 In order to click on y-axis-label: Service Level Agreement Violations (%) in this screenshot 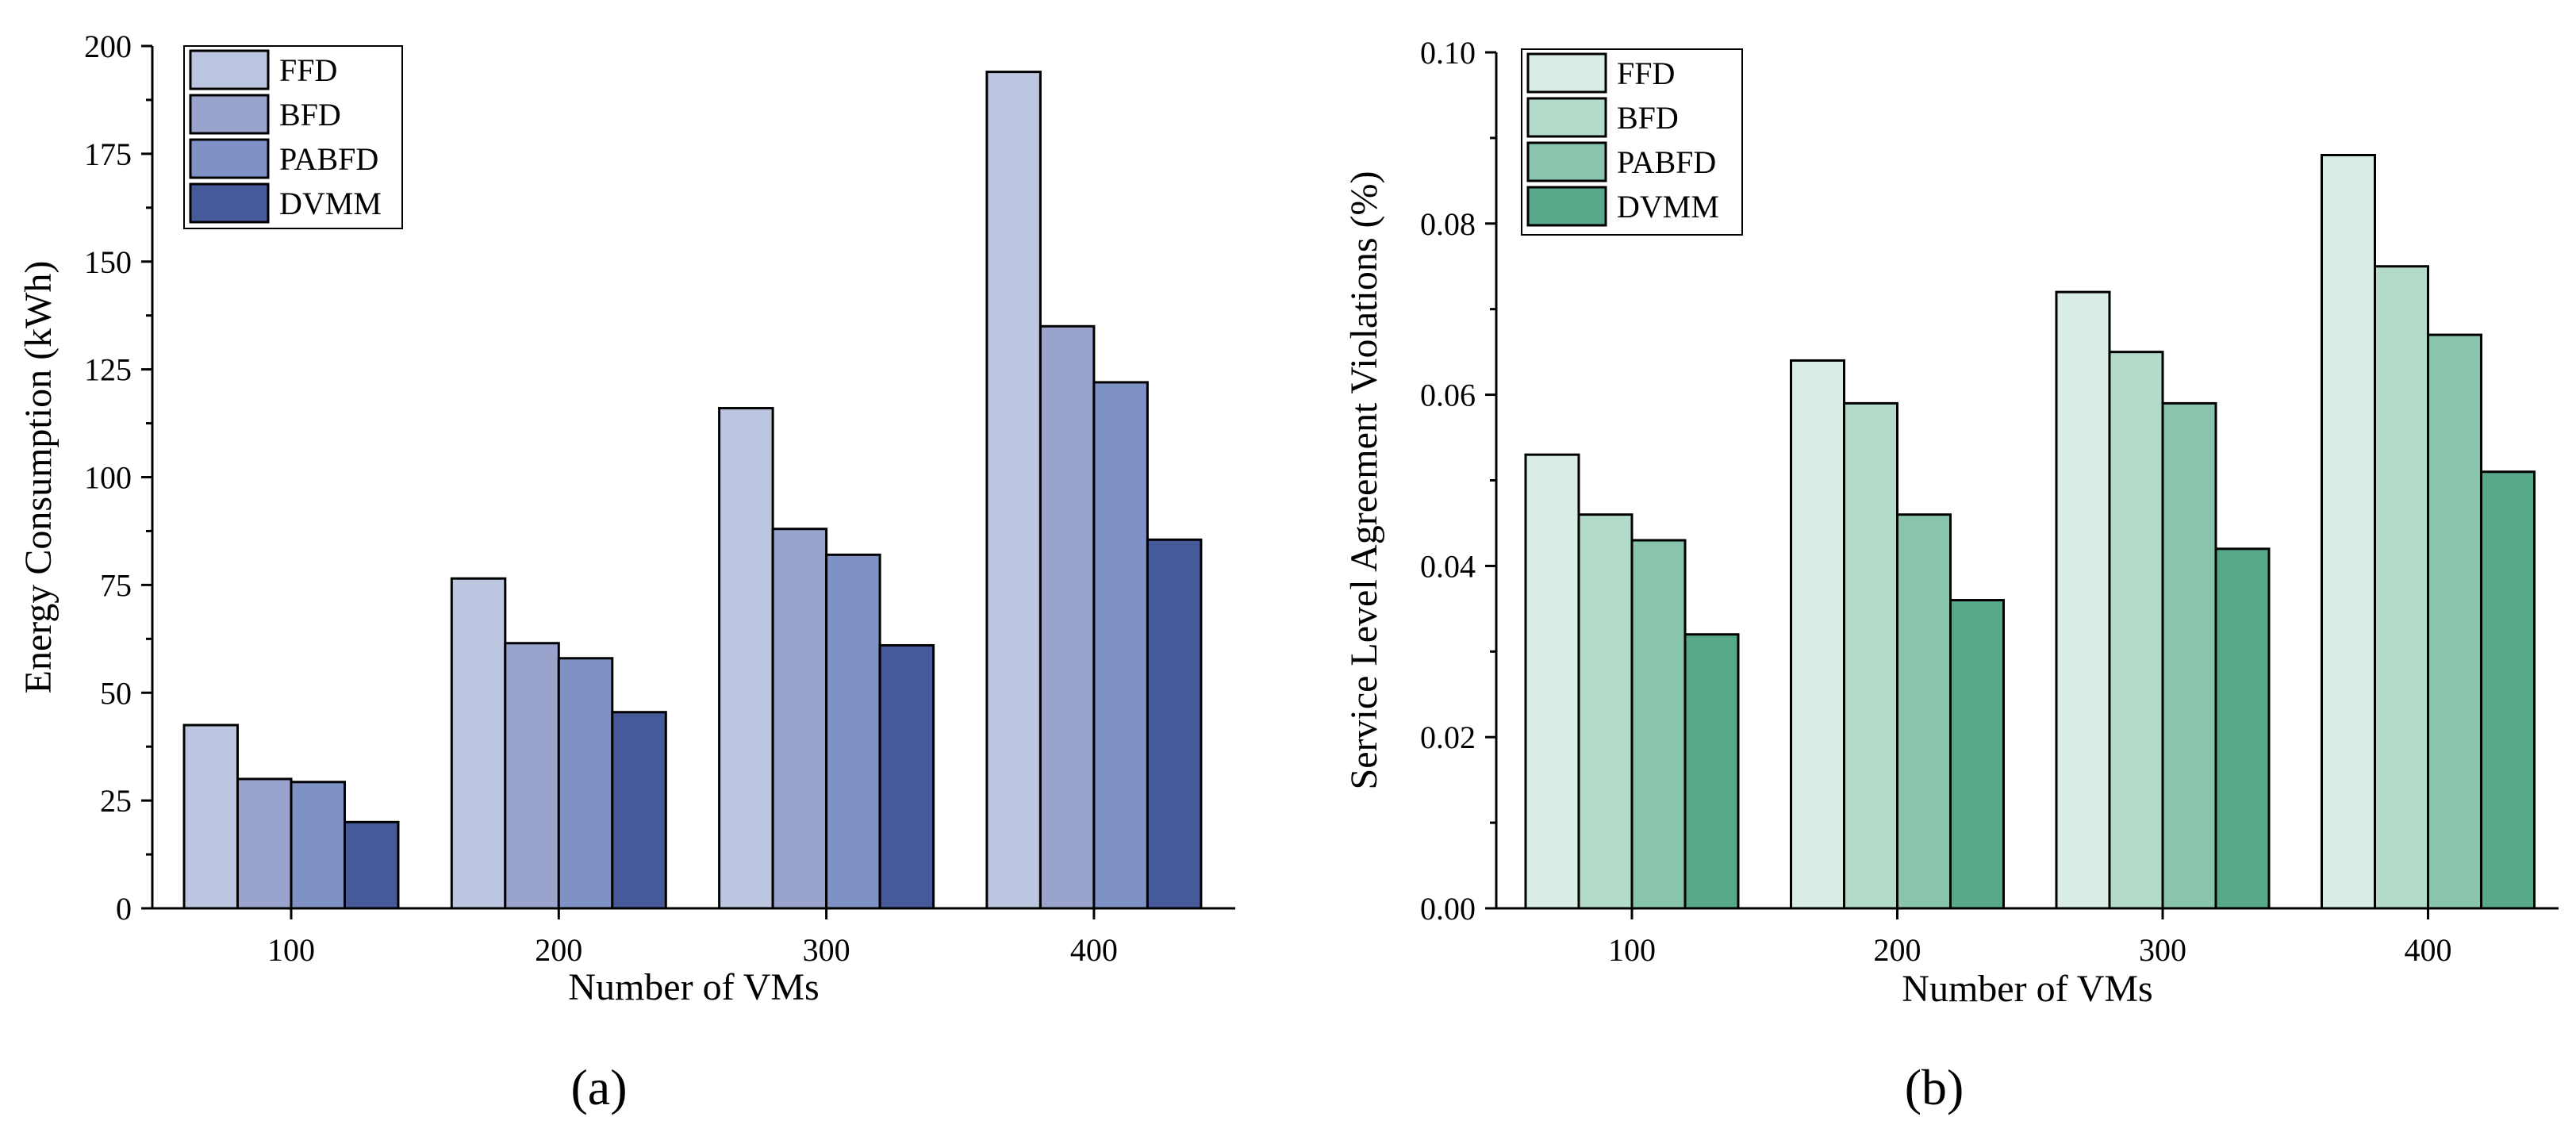, I will do `click(1364, 481)`.